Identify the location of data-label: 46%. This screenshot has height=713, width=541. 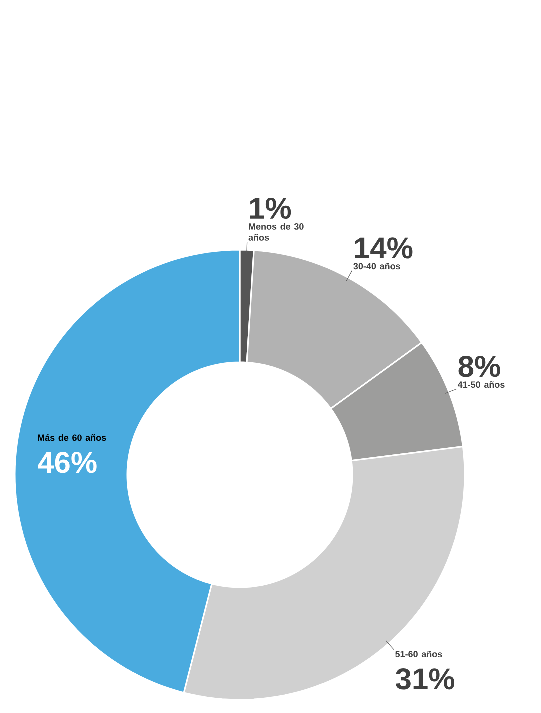
(67, 463).